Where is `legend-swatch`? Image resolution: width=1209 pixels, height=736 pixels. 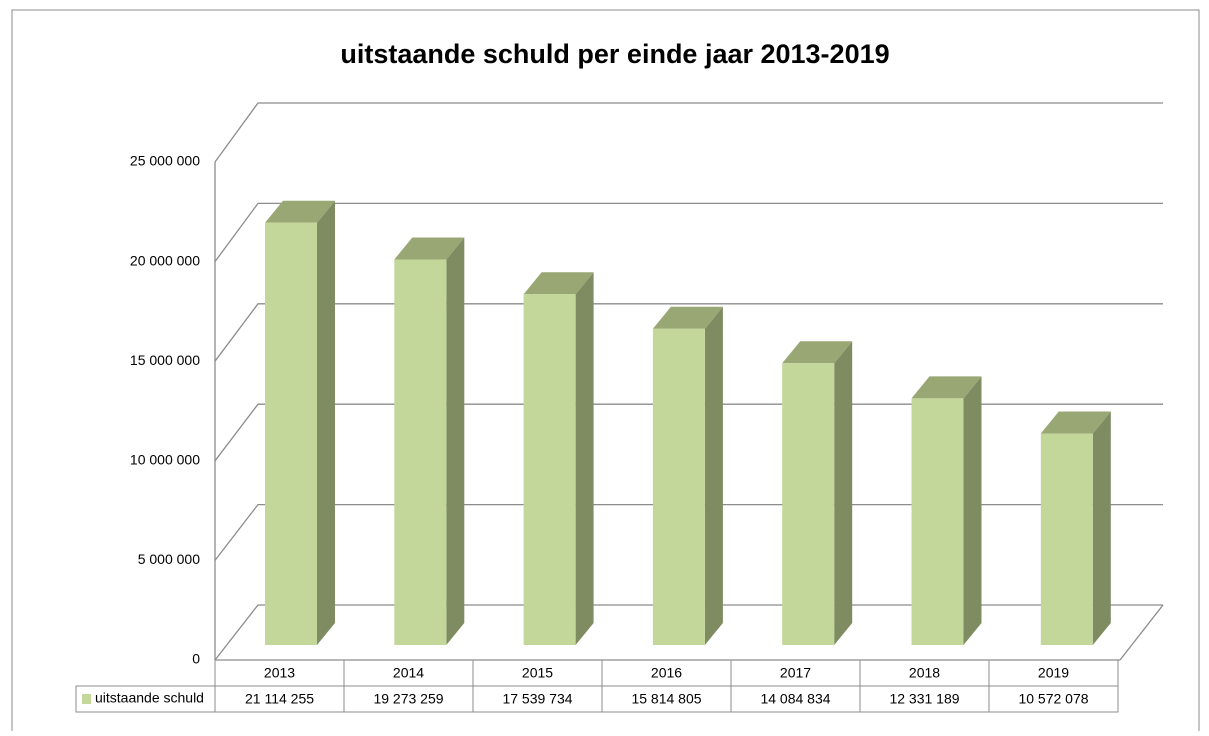
legend-swatch is located at coordinates (86, 699).